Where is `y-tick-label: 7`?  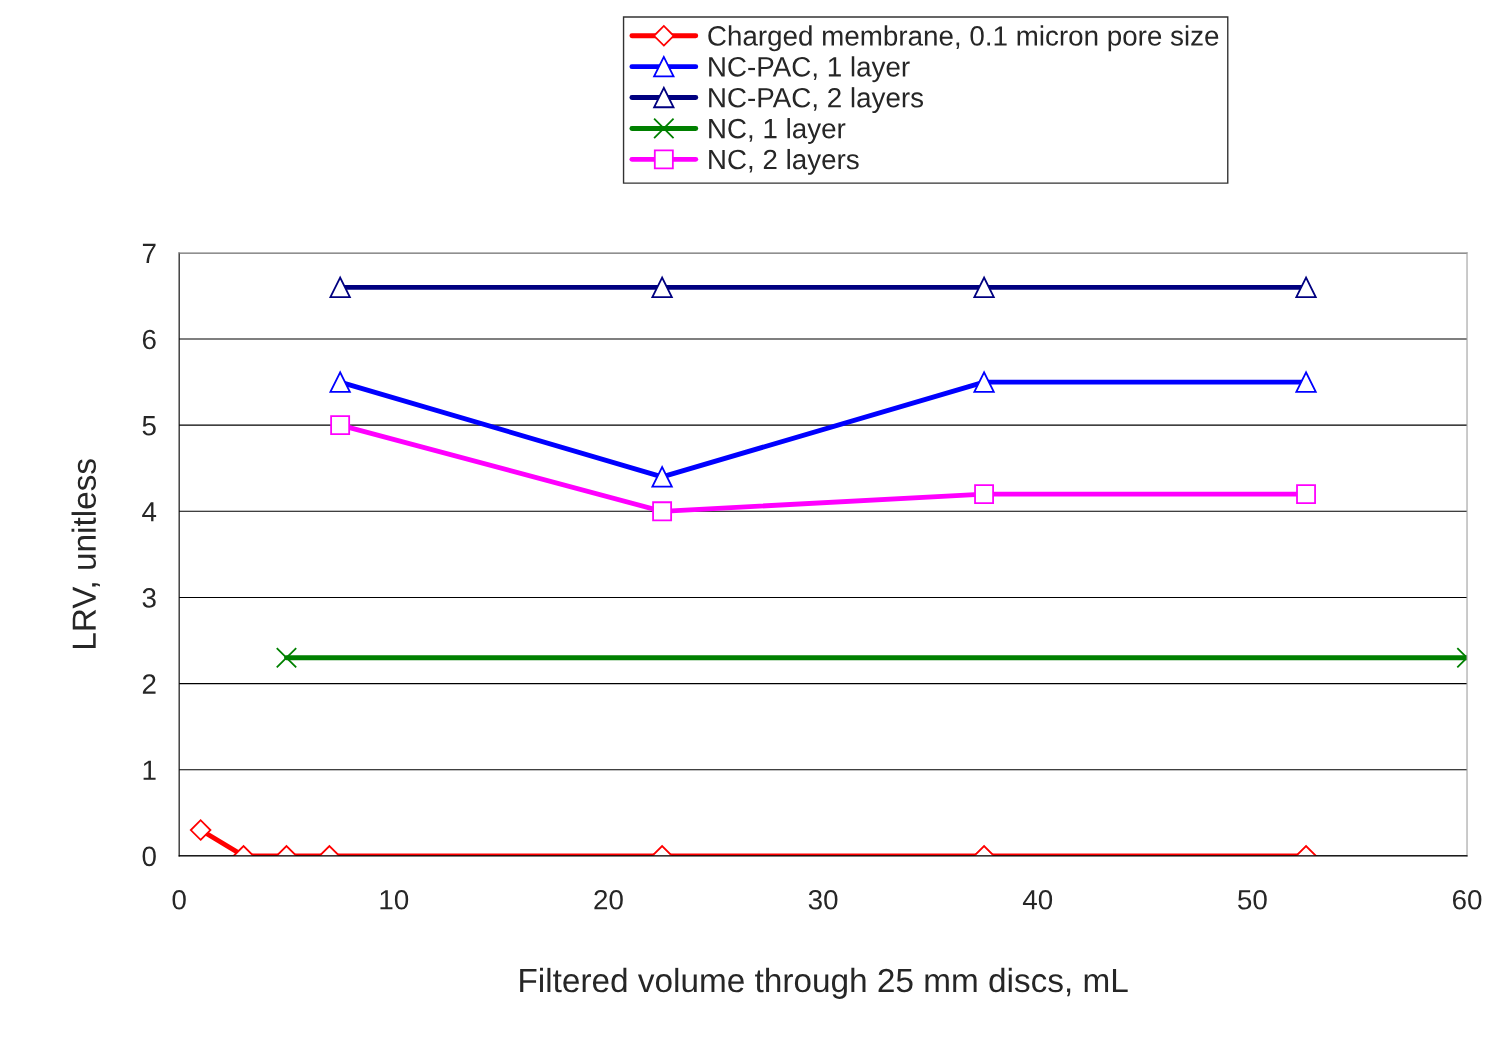 y-tick-label: 7 is located at coordinates (149, 253).